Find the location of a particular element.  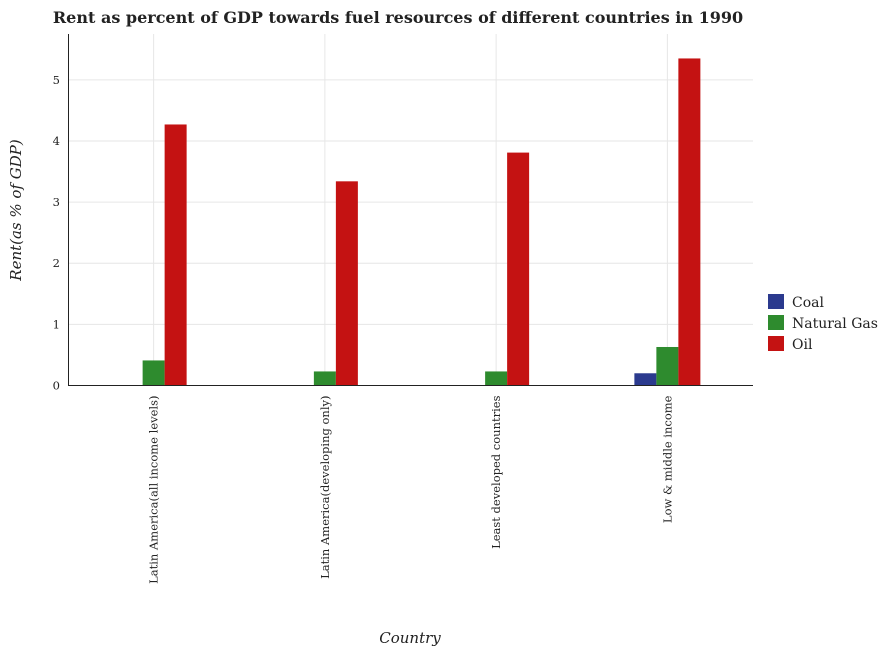

x-axis-label: Country is located at coordinates (410, 638).